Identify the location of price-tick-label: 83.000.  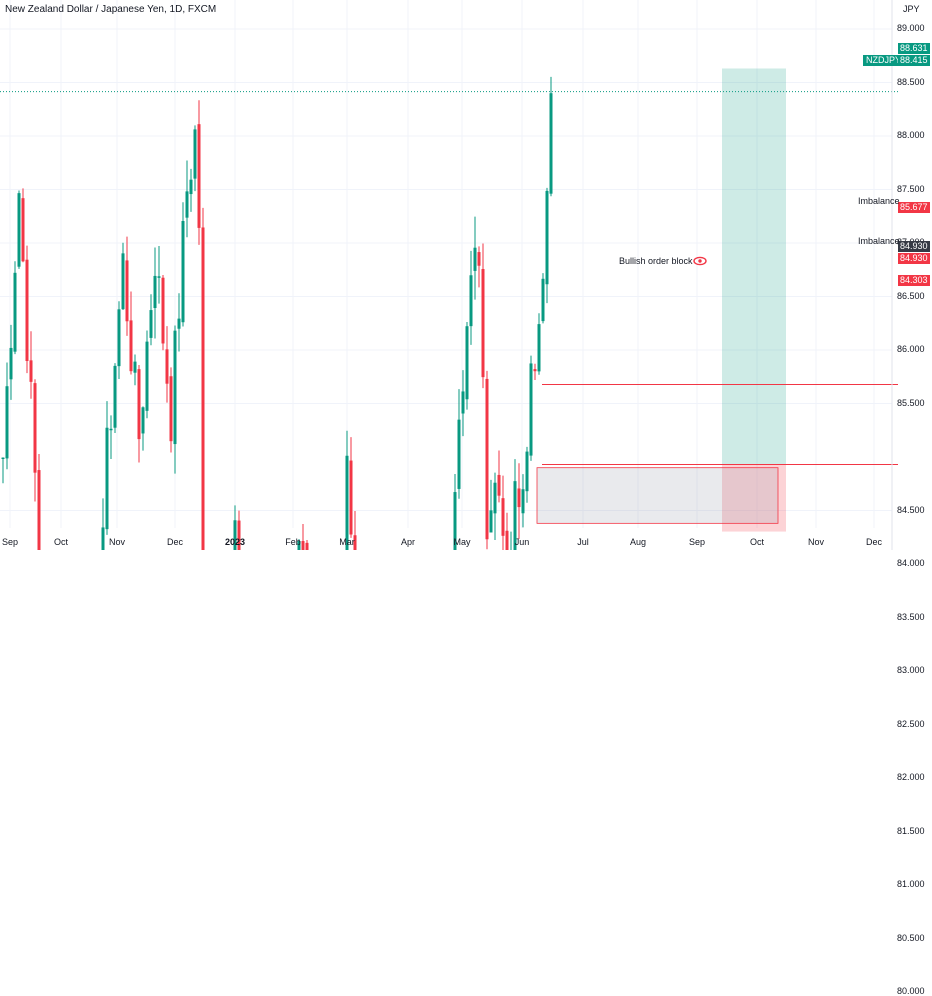
(911, 670).